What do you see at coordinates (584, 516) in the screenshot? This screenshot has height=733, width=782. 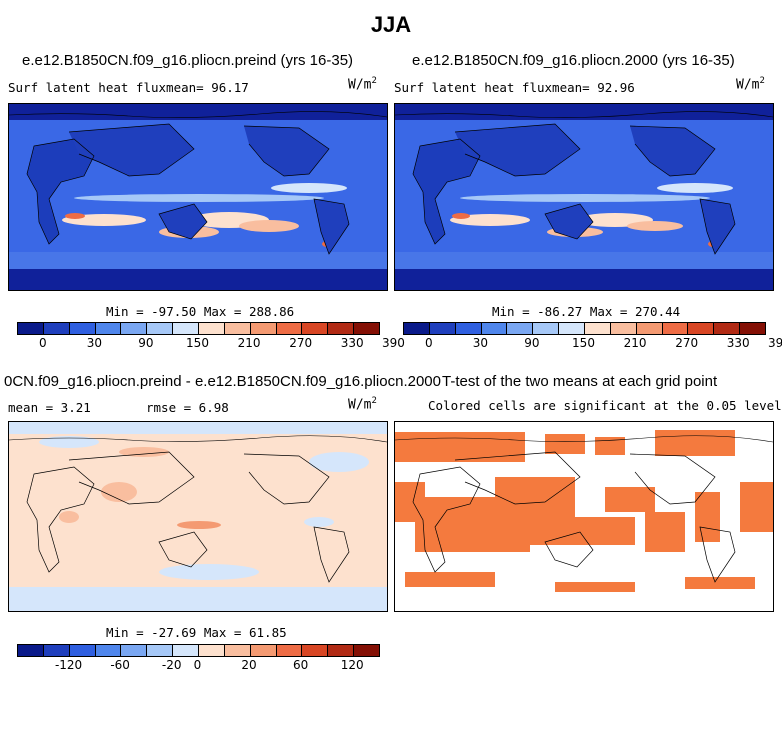 I see `panel4-map` at bounding box center [584, 516].